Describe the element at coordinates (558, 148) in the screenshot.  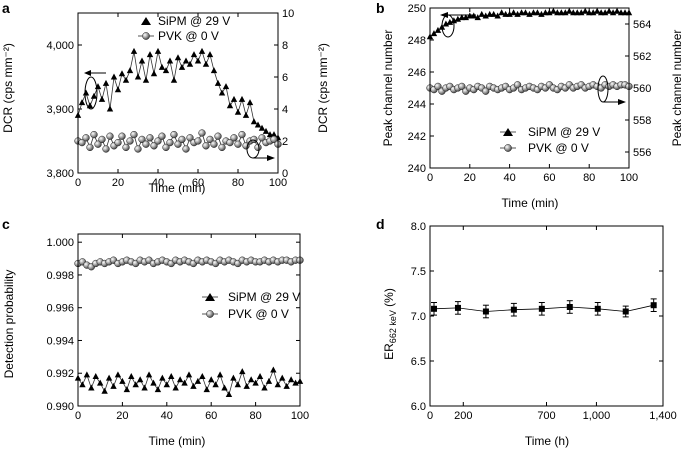
I see `panel-b-legend-pvk: PVK @ 0 V` at that location.